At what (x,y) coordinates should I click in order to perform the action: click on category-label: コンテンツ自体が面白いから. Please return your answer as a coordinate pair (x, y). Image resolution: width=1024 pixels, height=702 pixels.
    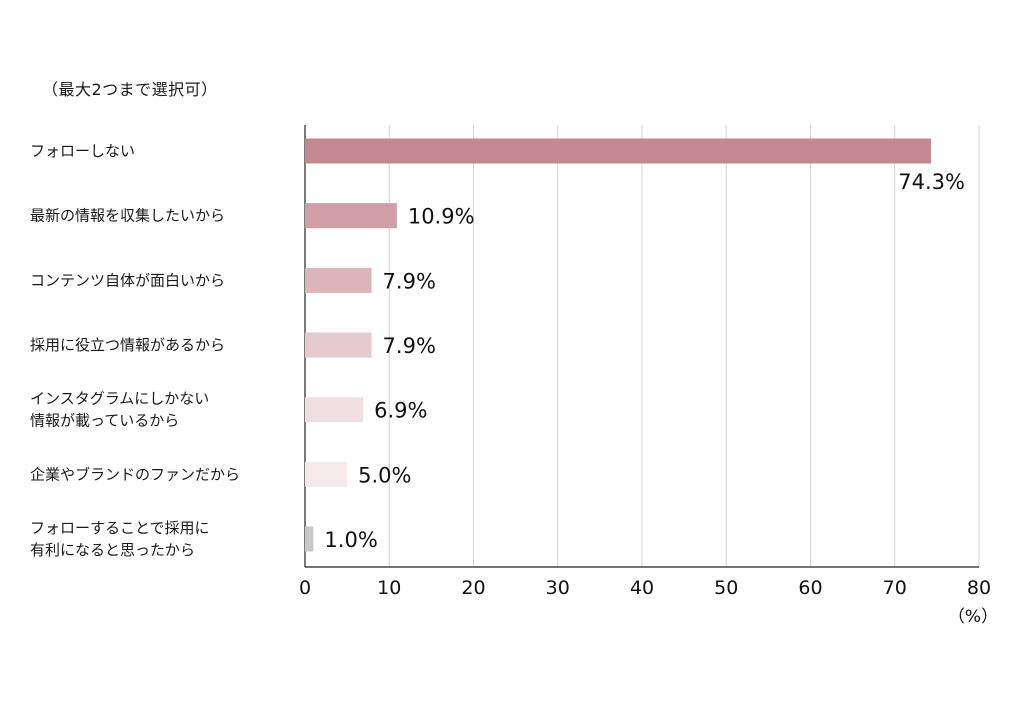
    Looking at the image, I should click on (127, 280).